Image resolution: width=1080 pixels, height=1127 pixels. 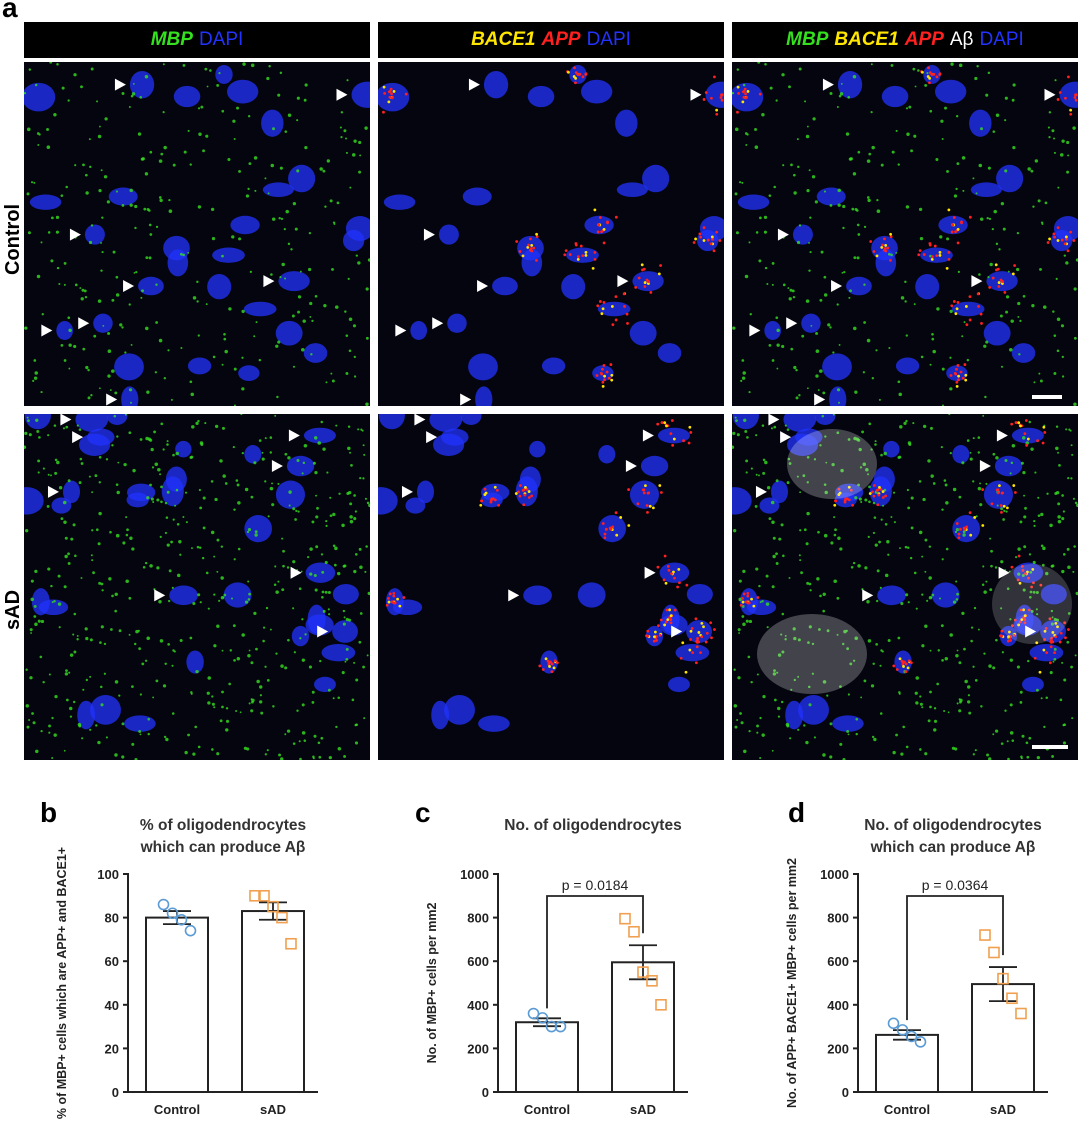 I want to click on data-point-sad, so click(x=273, y=906).